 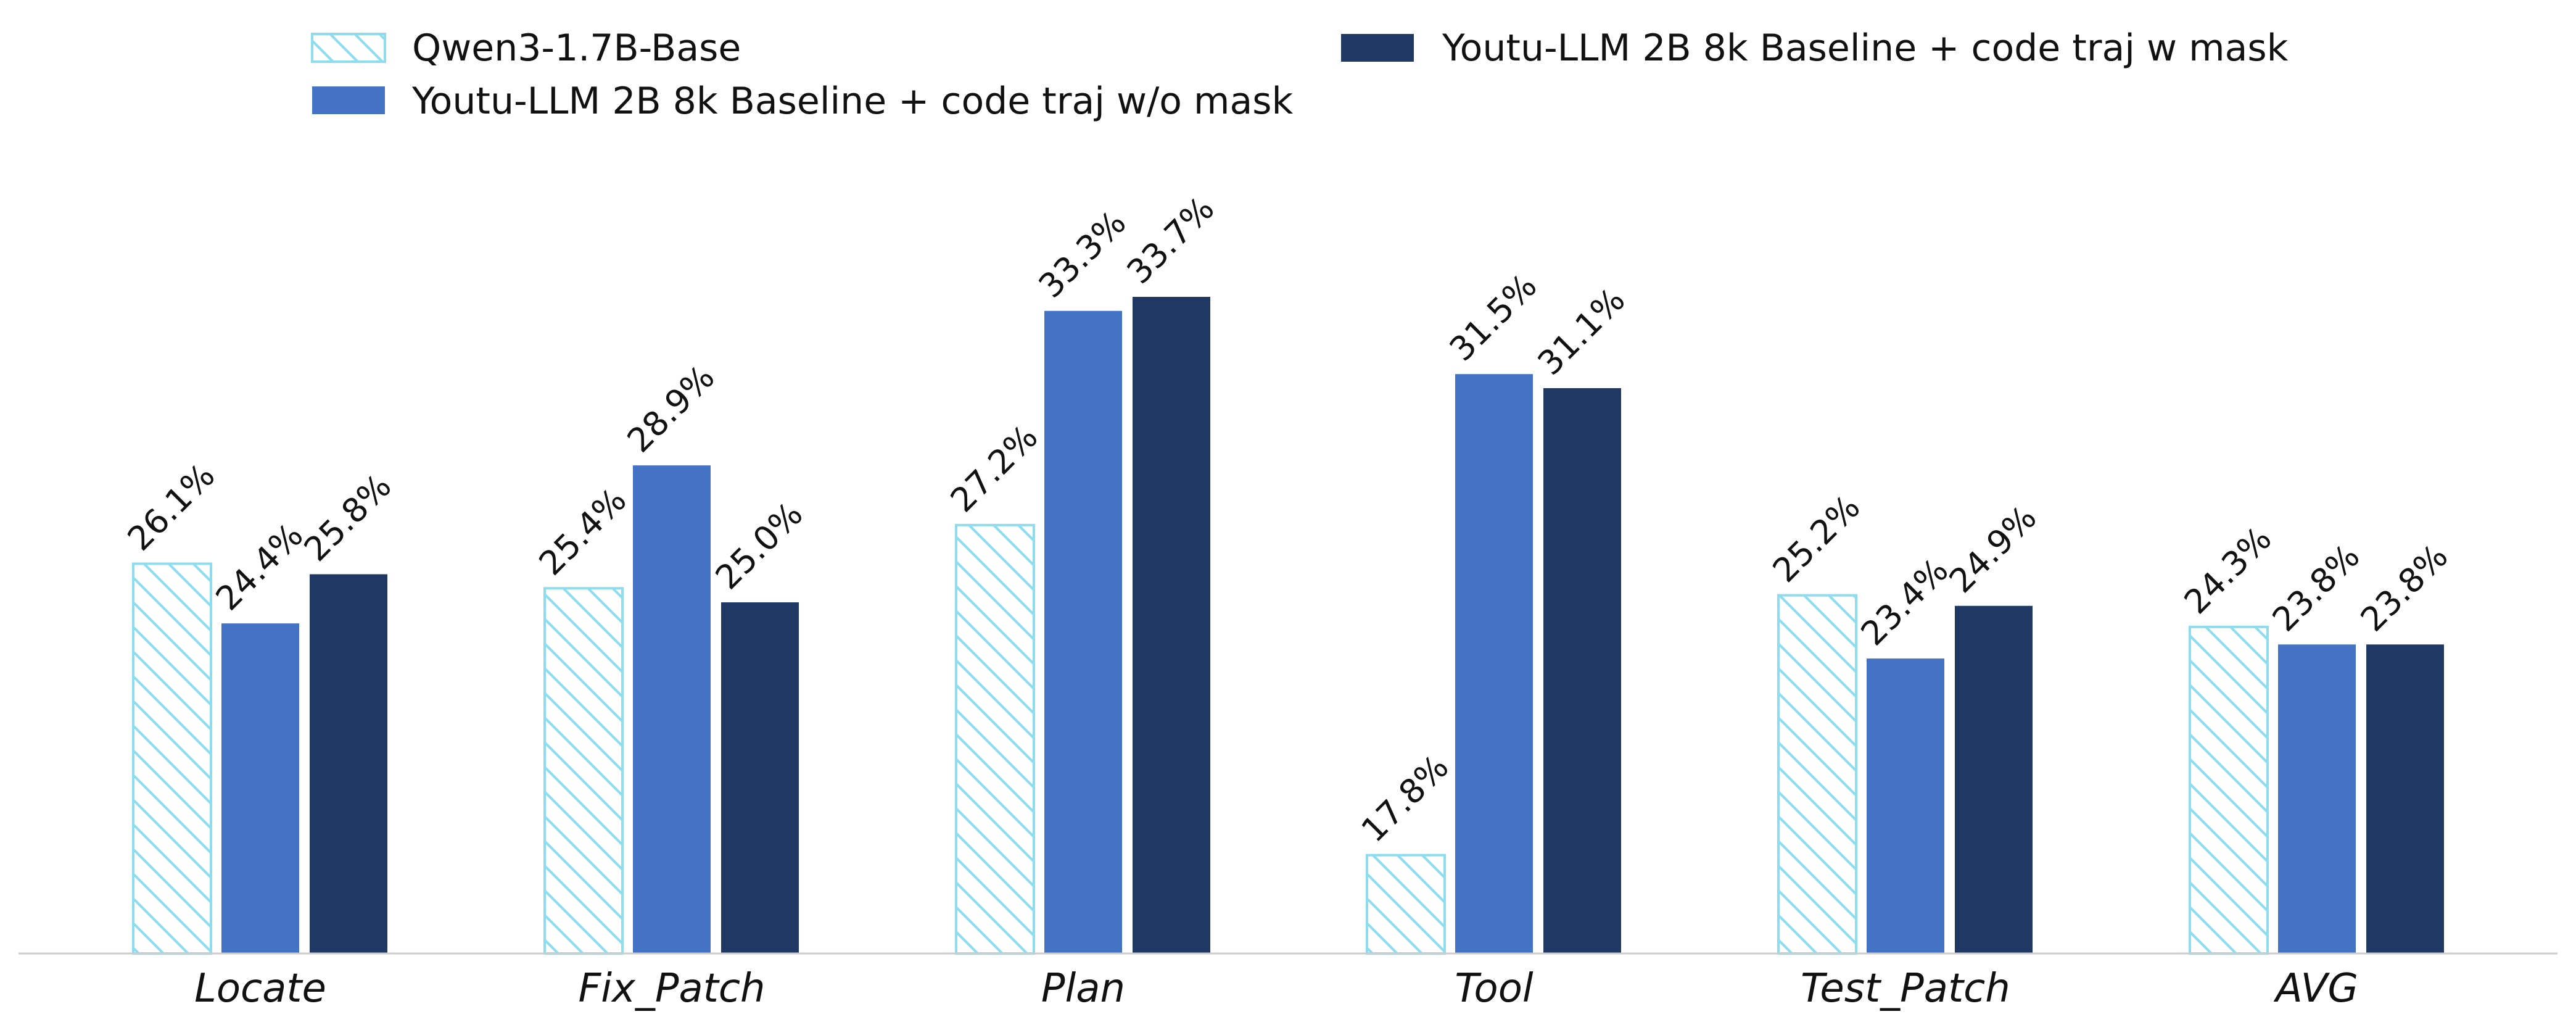 I want to click on value-label-without-mask-test-patch: 23.4%, so click(x=1905, y=601).